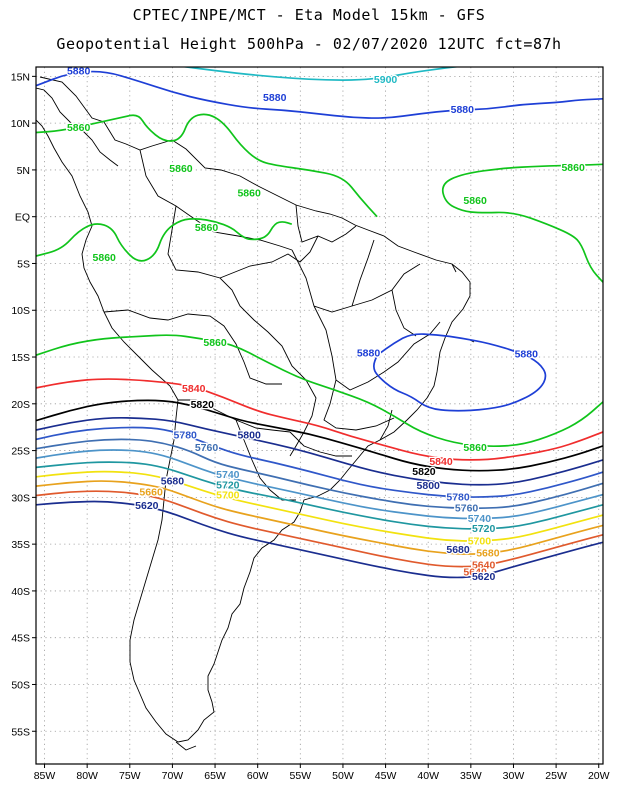 The height and width of the screenshot is (800, 618). What do you see at coordinates (20, 124) in the screenshot?
I see `lat-tick-label: 10N` at bounding box center [20, 124].